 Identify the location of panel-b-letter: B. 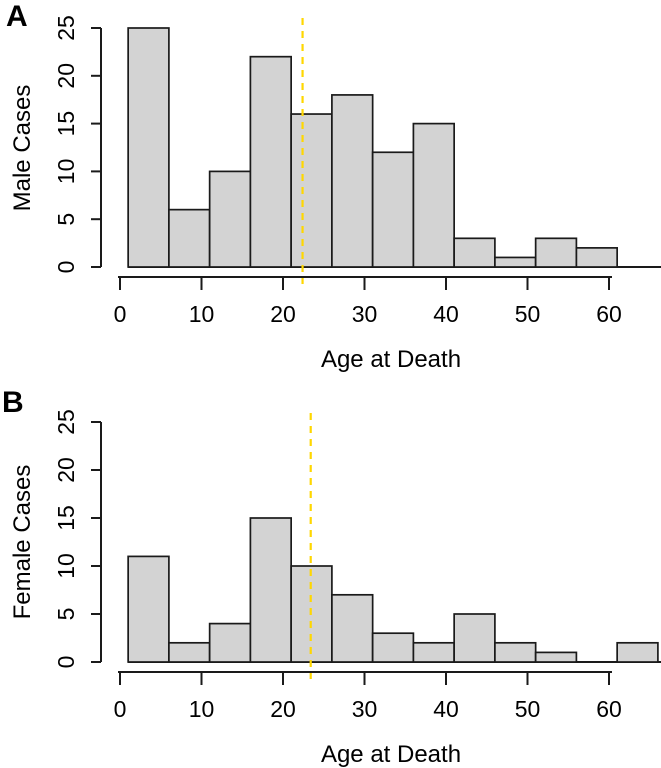
(13, 402).